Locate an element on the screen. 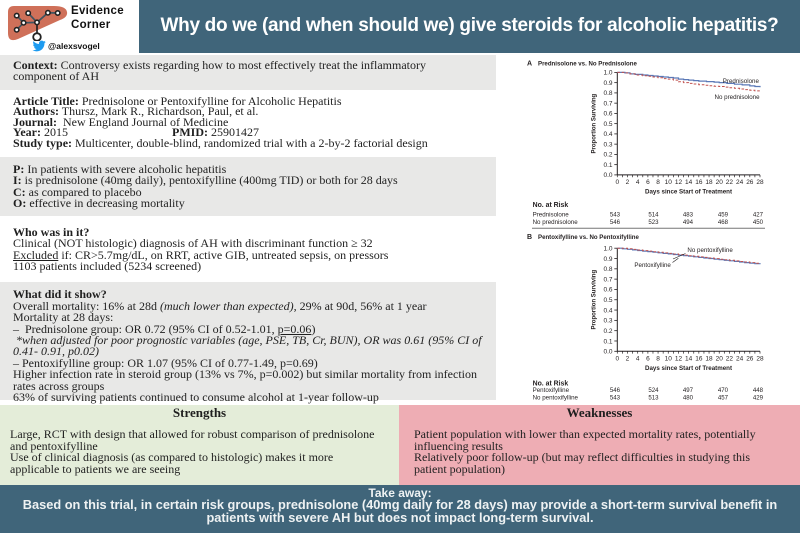 The image size is (800, 533). svg-text: 468 is located at coordinates (723, 222).